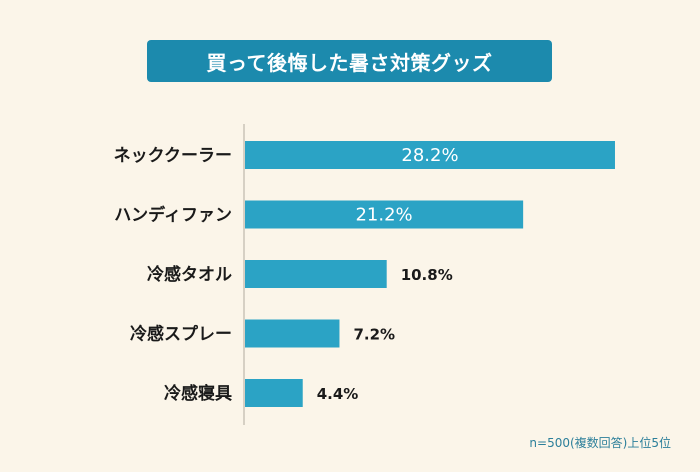  Describe the element at coordinates (198, 393) in the screenshot. I see `category-label: 冷感寝具` at that location.